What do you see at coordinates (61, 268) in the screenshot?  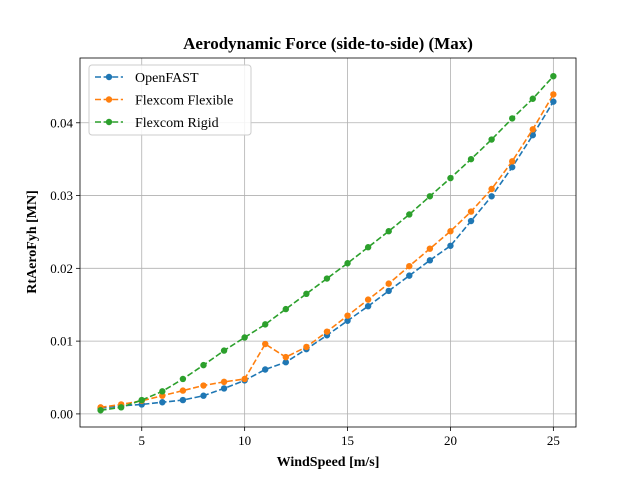 I see `y-tick-label: 0.02` at bounding box center [61, 268].